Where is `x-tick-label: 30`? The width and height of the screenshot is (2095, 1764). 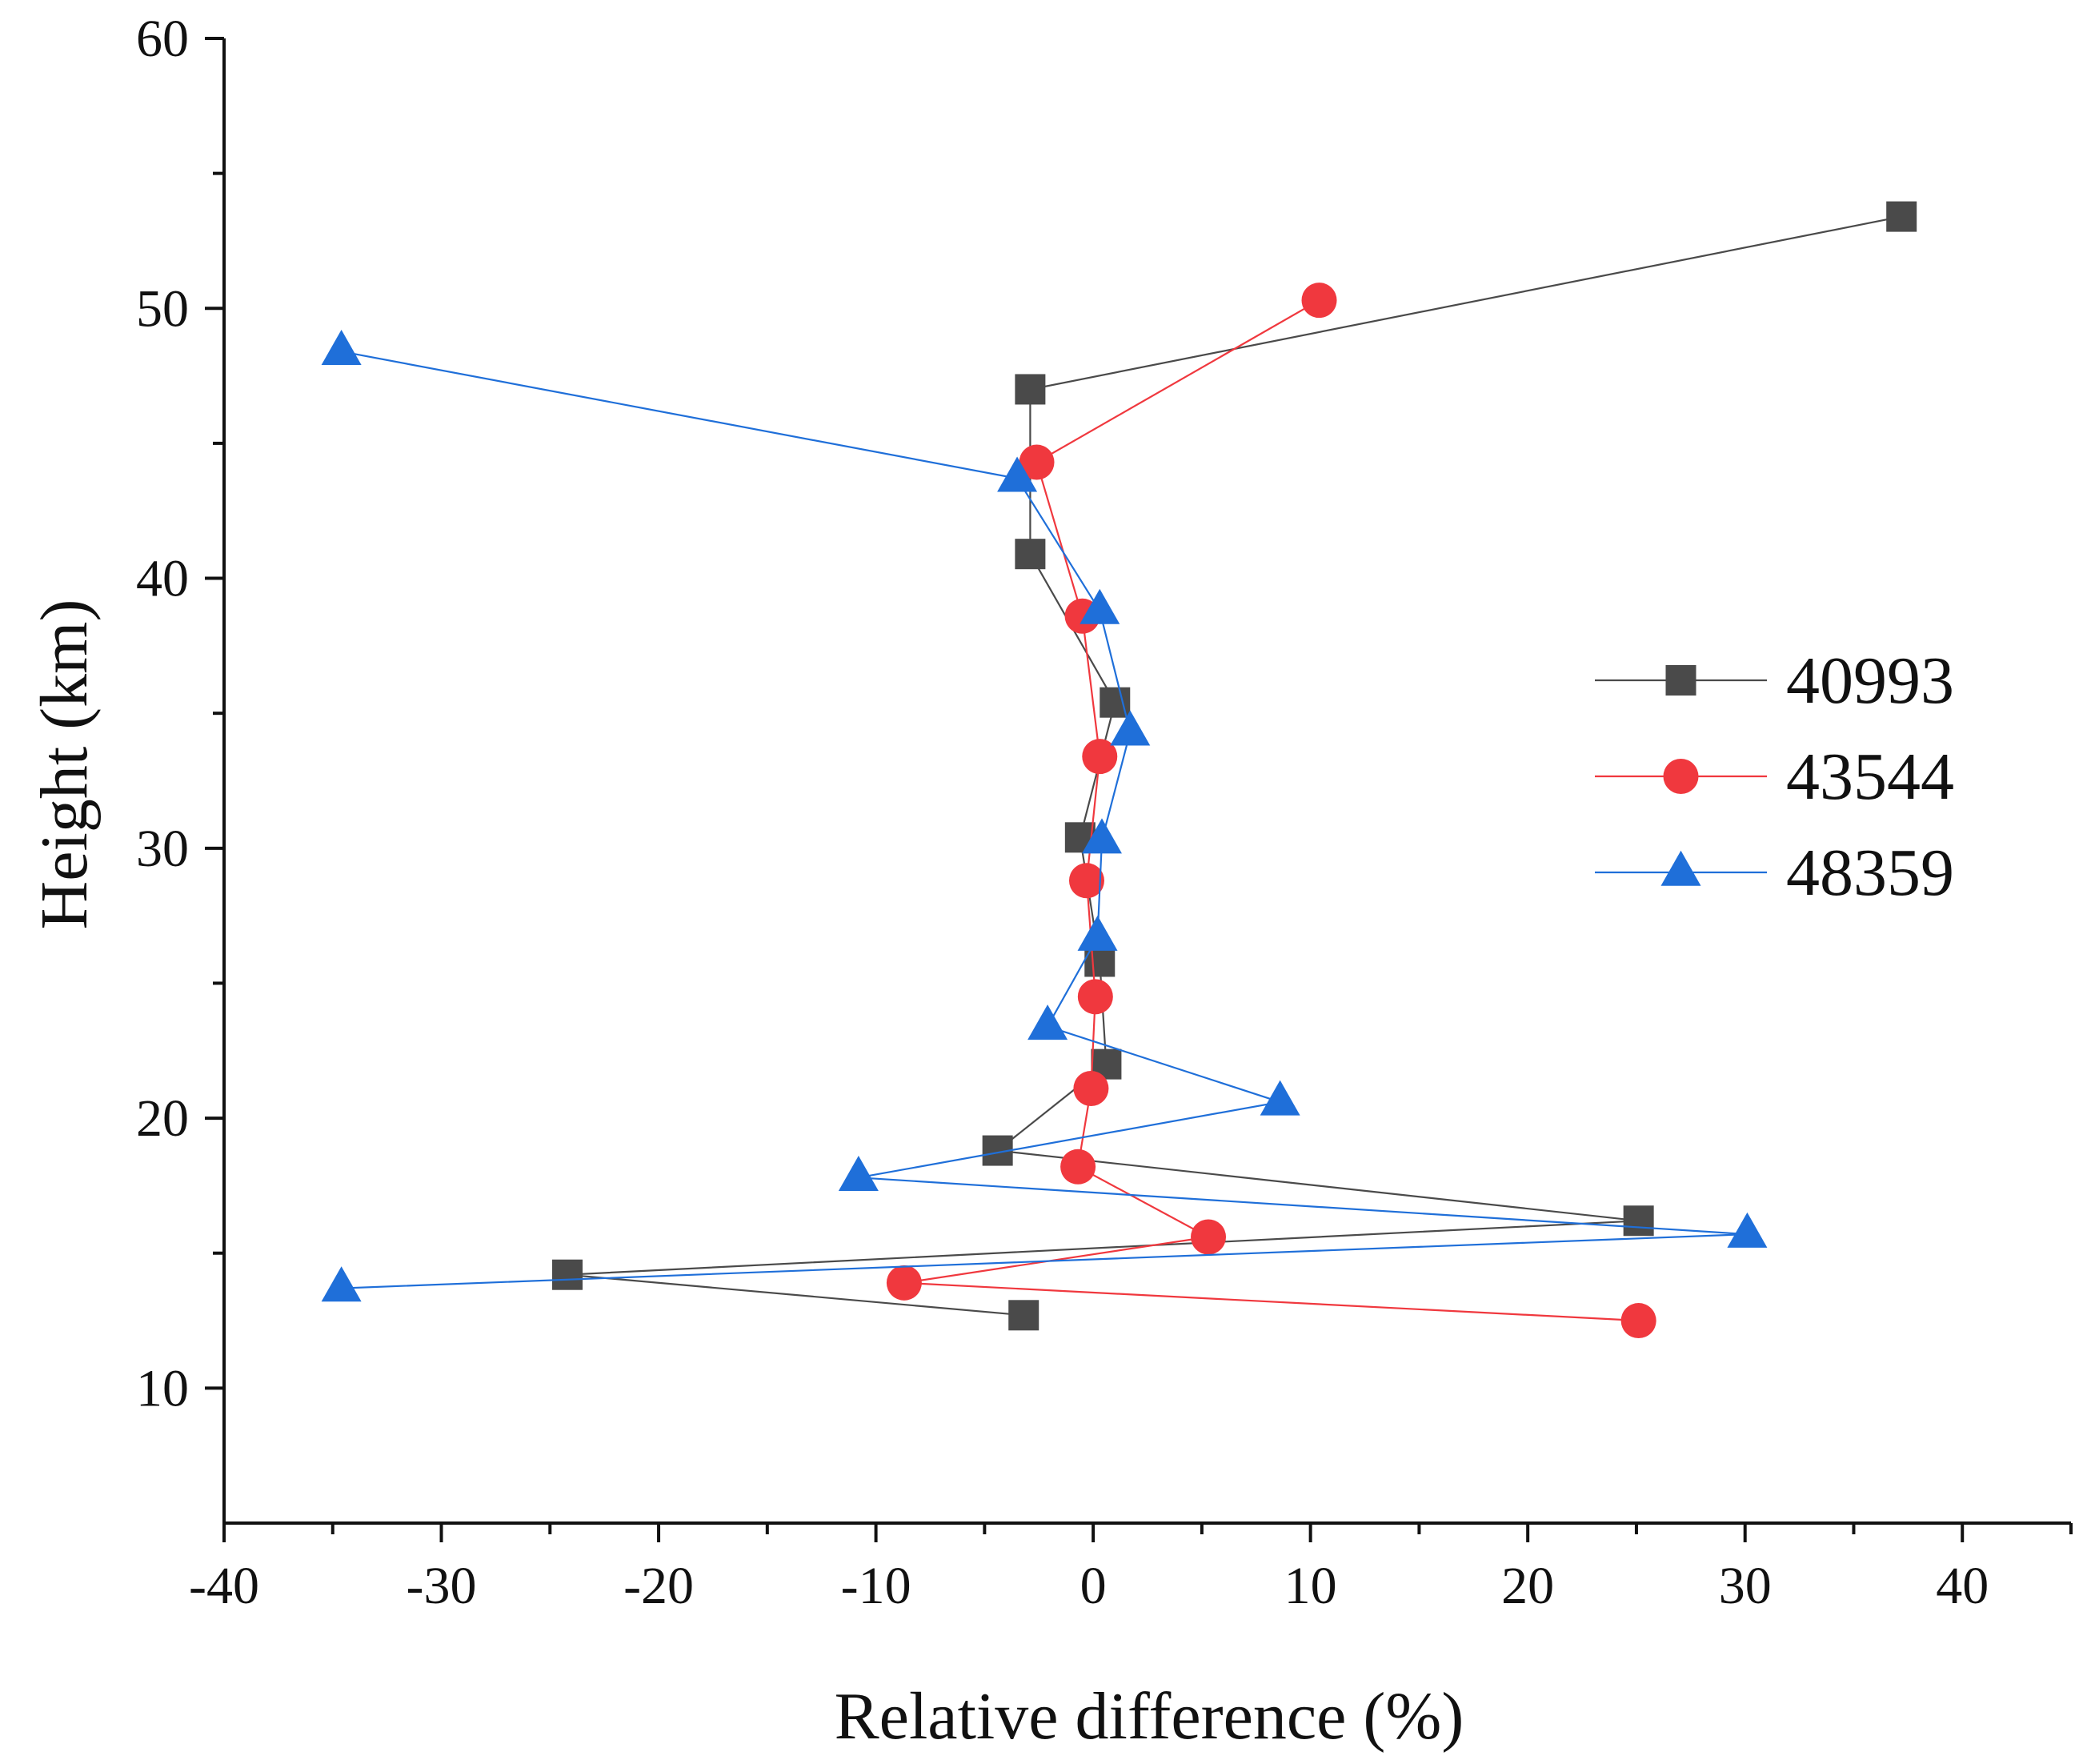 x-tick-label: 30 is located at coordinates (1745, 1586).